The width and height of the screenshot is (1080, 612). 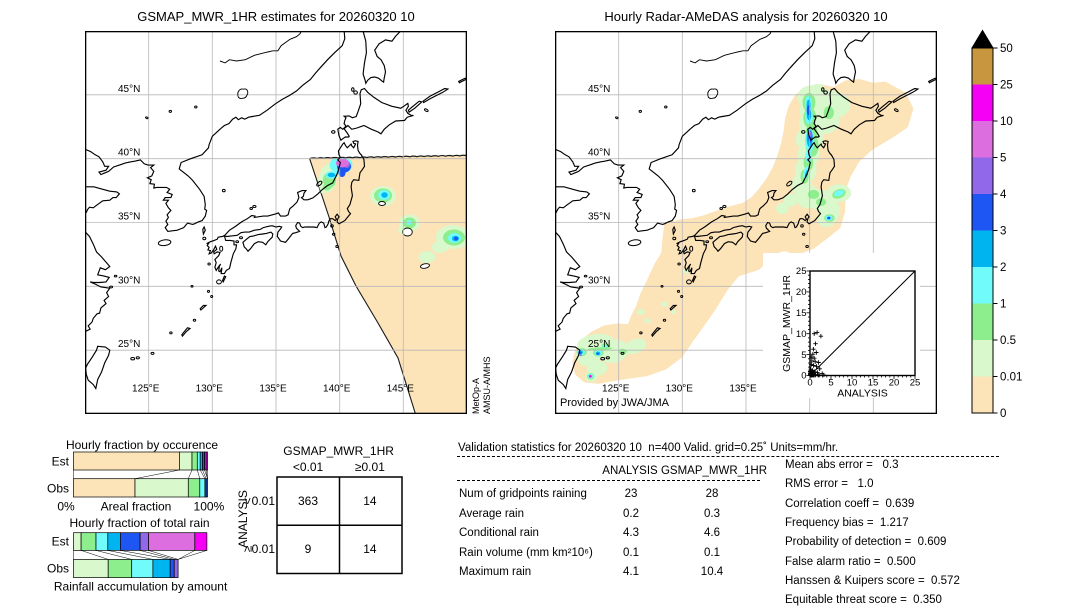 What do you see at coordinates (1003, 268) in the screenshot?
I see `svg-text: 2` at bounding box center [1003, 268].